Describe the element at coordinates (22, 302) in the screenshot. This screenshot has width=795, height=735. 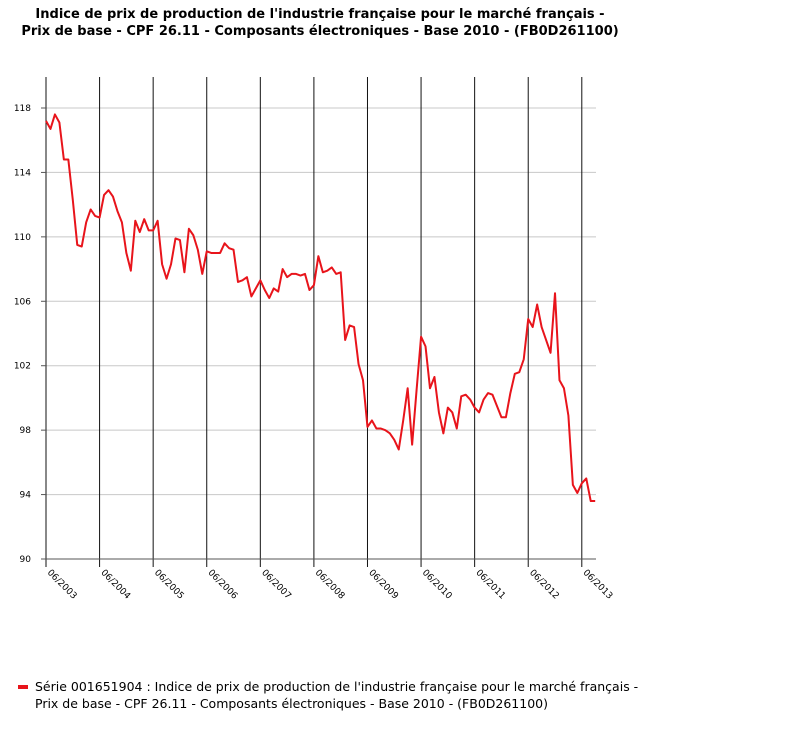
I see `y-tick-label: 106` at that location.